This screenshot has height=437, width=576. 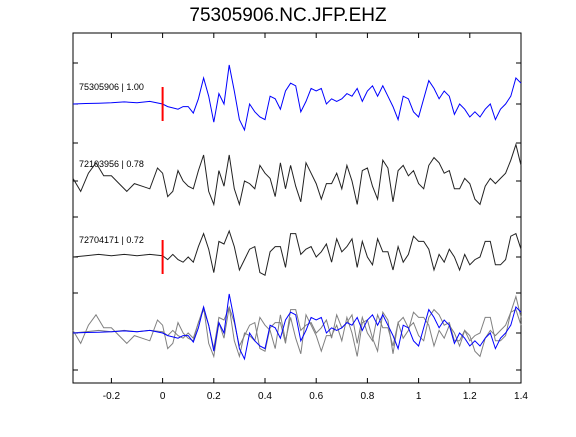 I want to click on x-tick-label: 0.4, so click(x=265, y=396).